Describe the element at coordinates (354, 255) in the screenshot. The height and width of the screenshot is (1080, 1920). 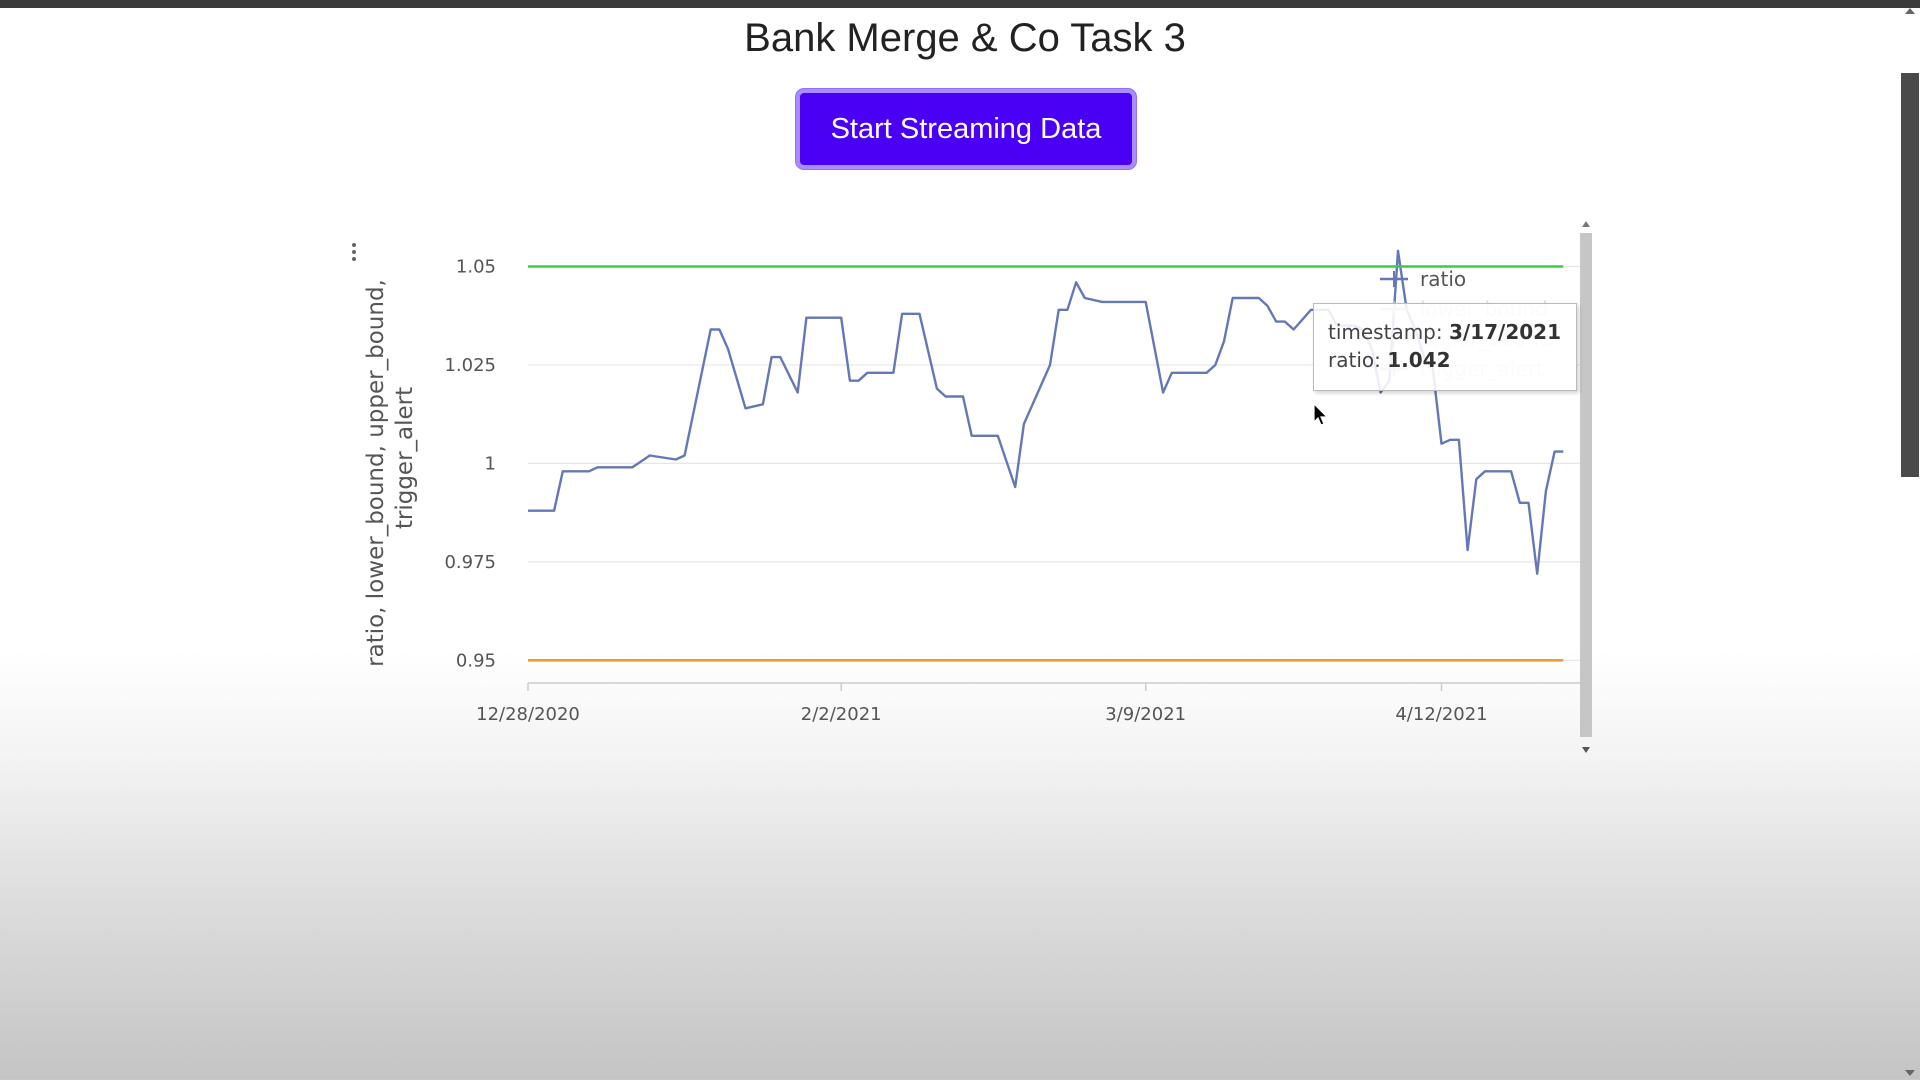
I see `chart-menu-icon` at that location.